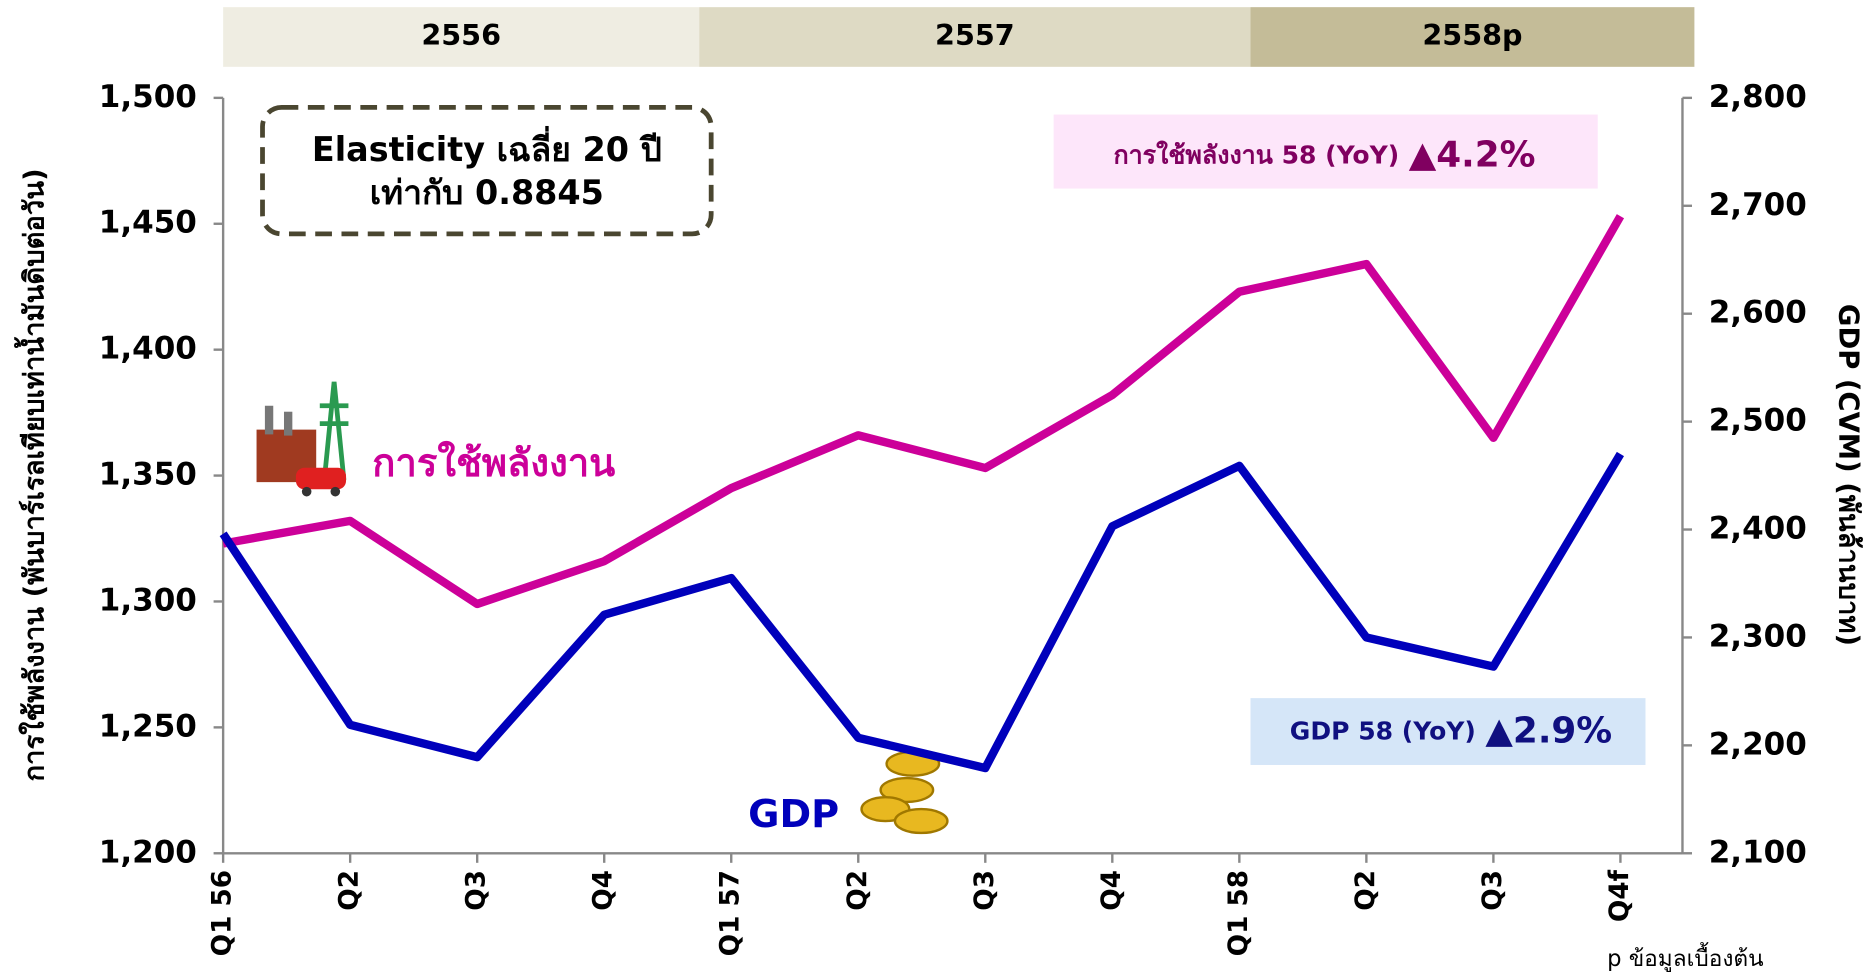 This screenshot has width=1871, height=975. I want to click on year-bands: 2556 2557 2558p, so click(959, 37).